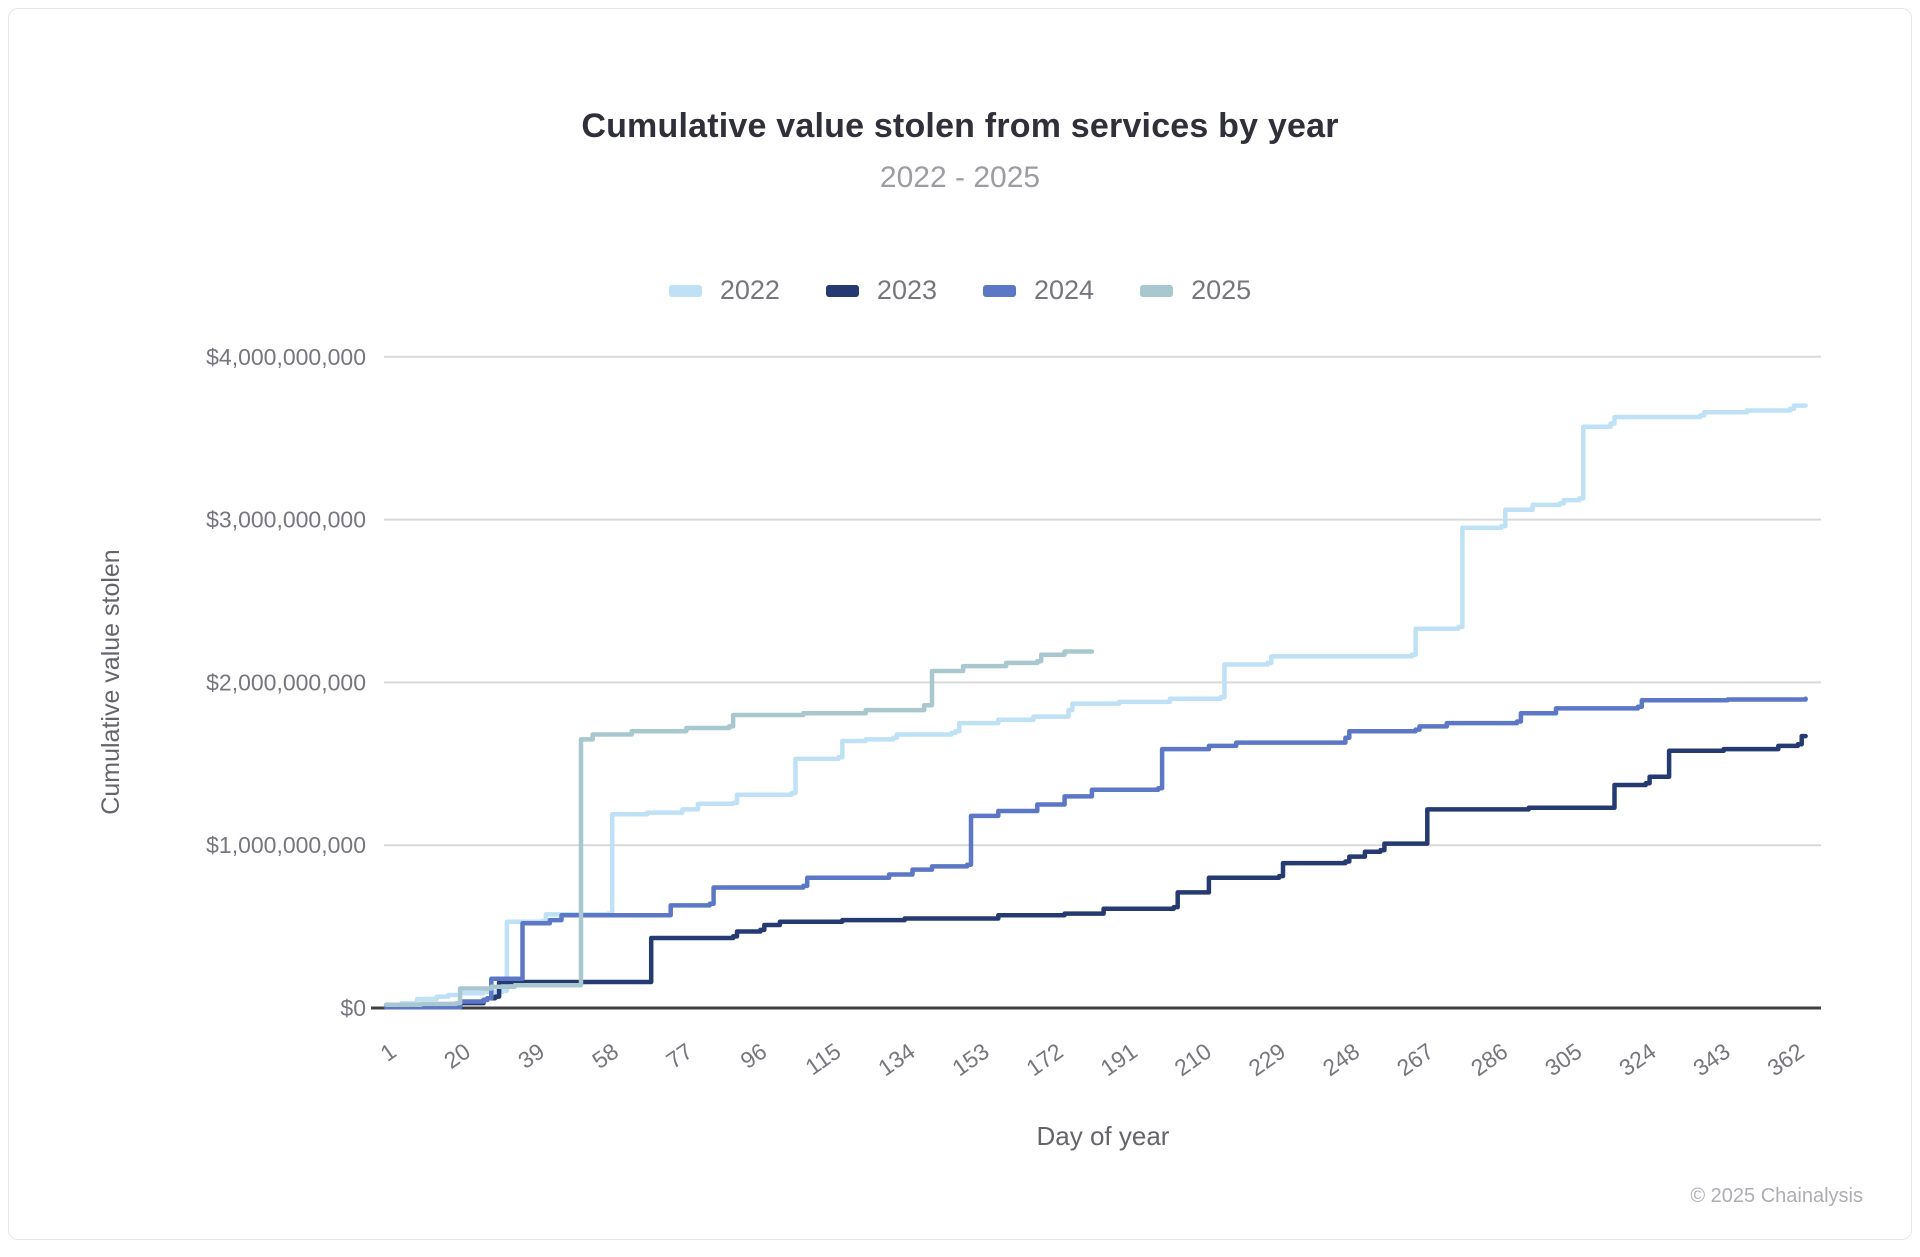  What do you see at coordinates (605, 1056) in the screenshot?
I see `x-tick-label: 58` at bounding box center [605, 1056].